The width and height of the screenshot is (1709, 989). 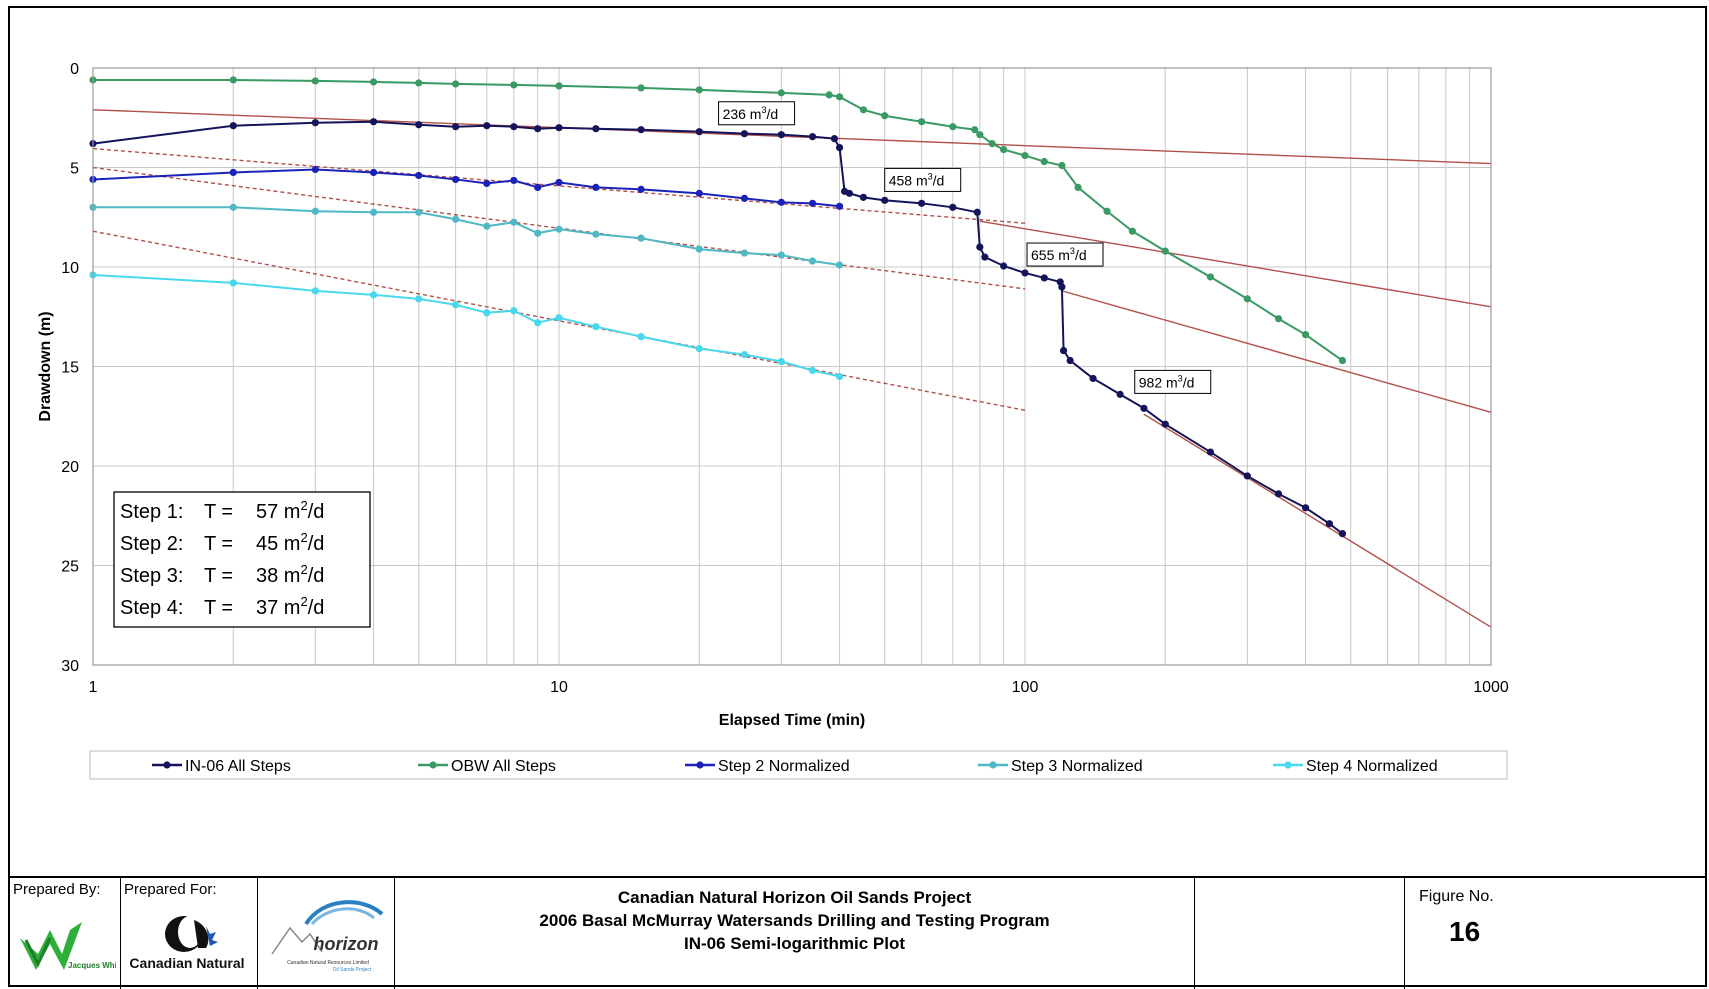 What do you see at coordinates (70, 368) in the screenshot?
I see `y-tick-label: 15` at bounding box center [70, 368].